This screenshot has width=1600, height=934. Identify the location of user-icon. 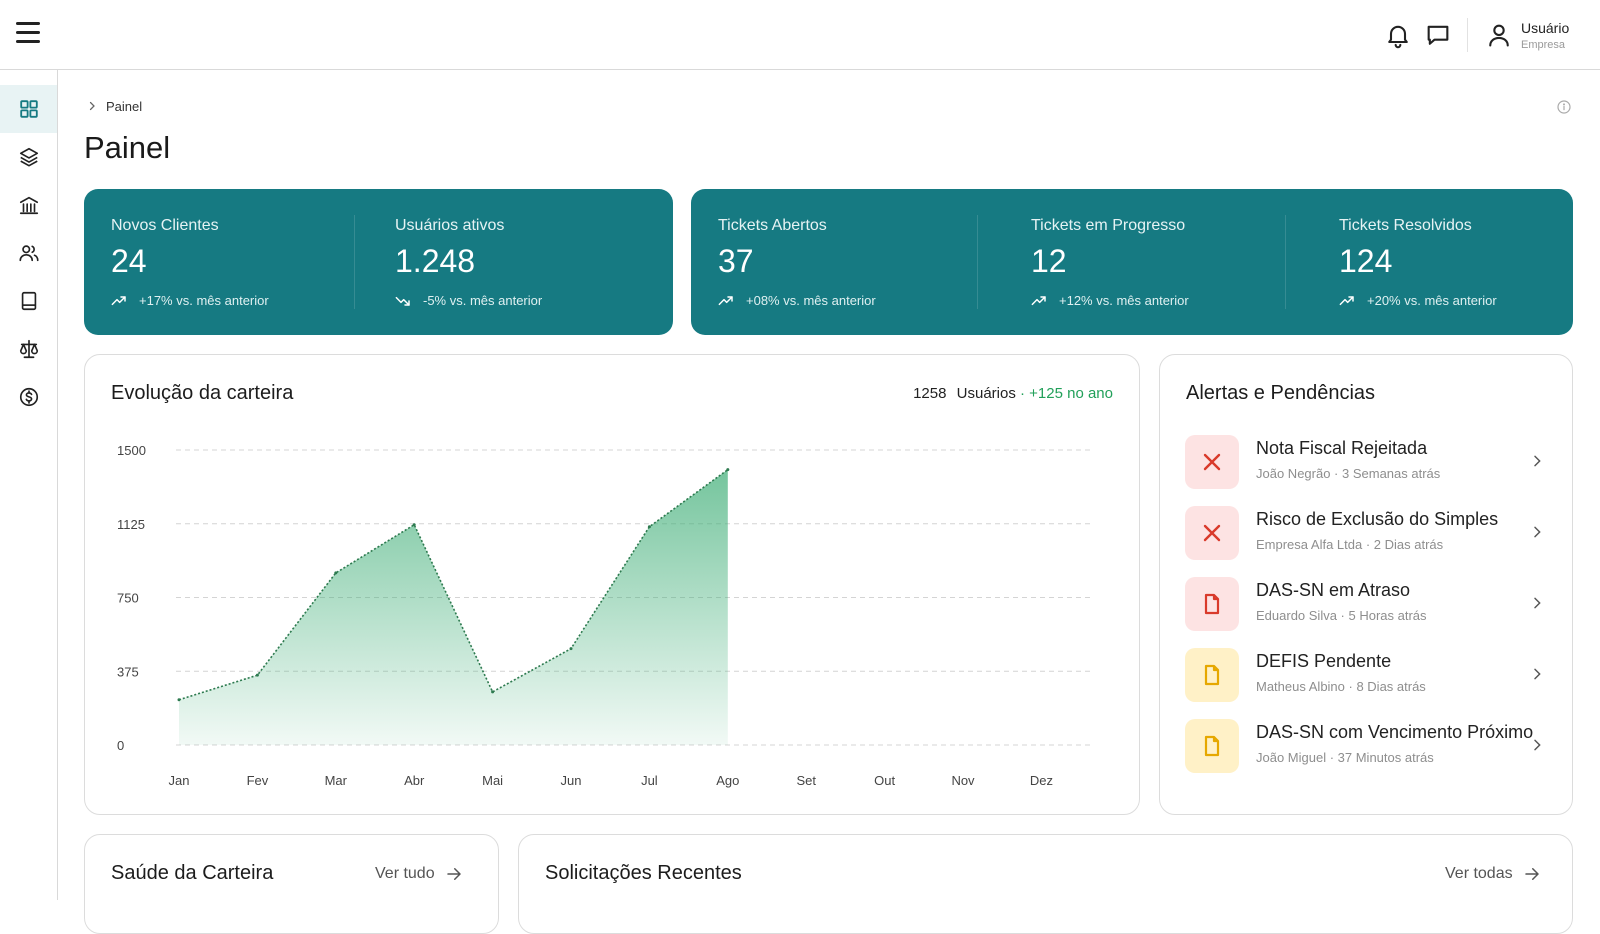
(1499, 35).